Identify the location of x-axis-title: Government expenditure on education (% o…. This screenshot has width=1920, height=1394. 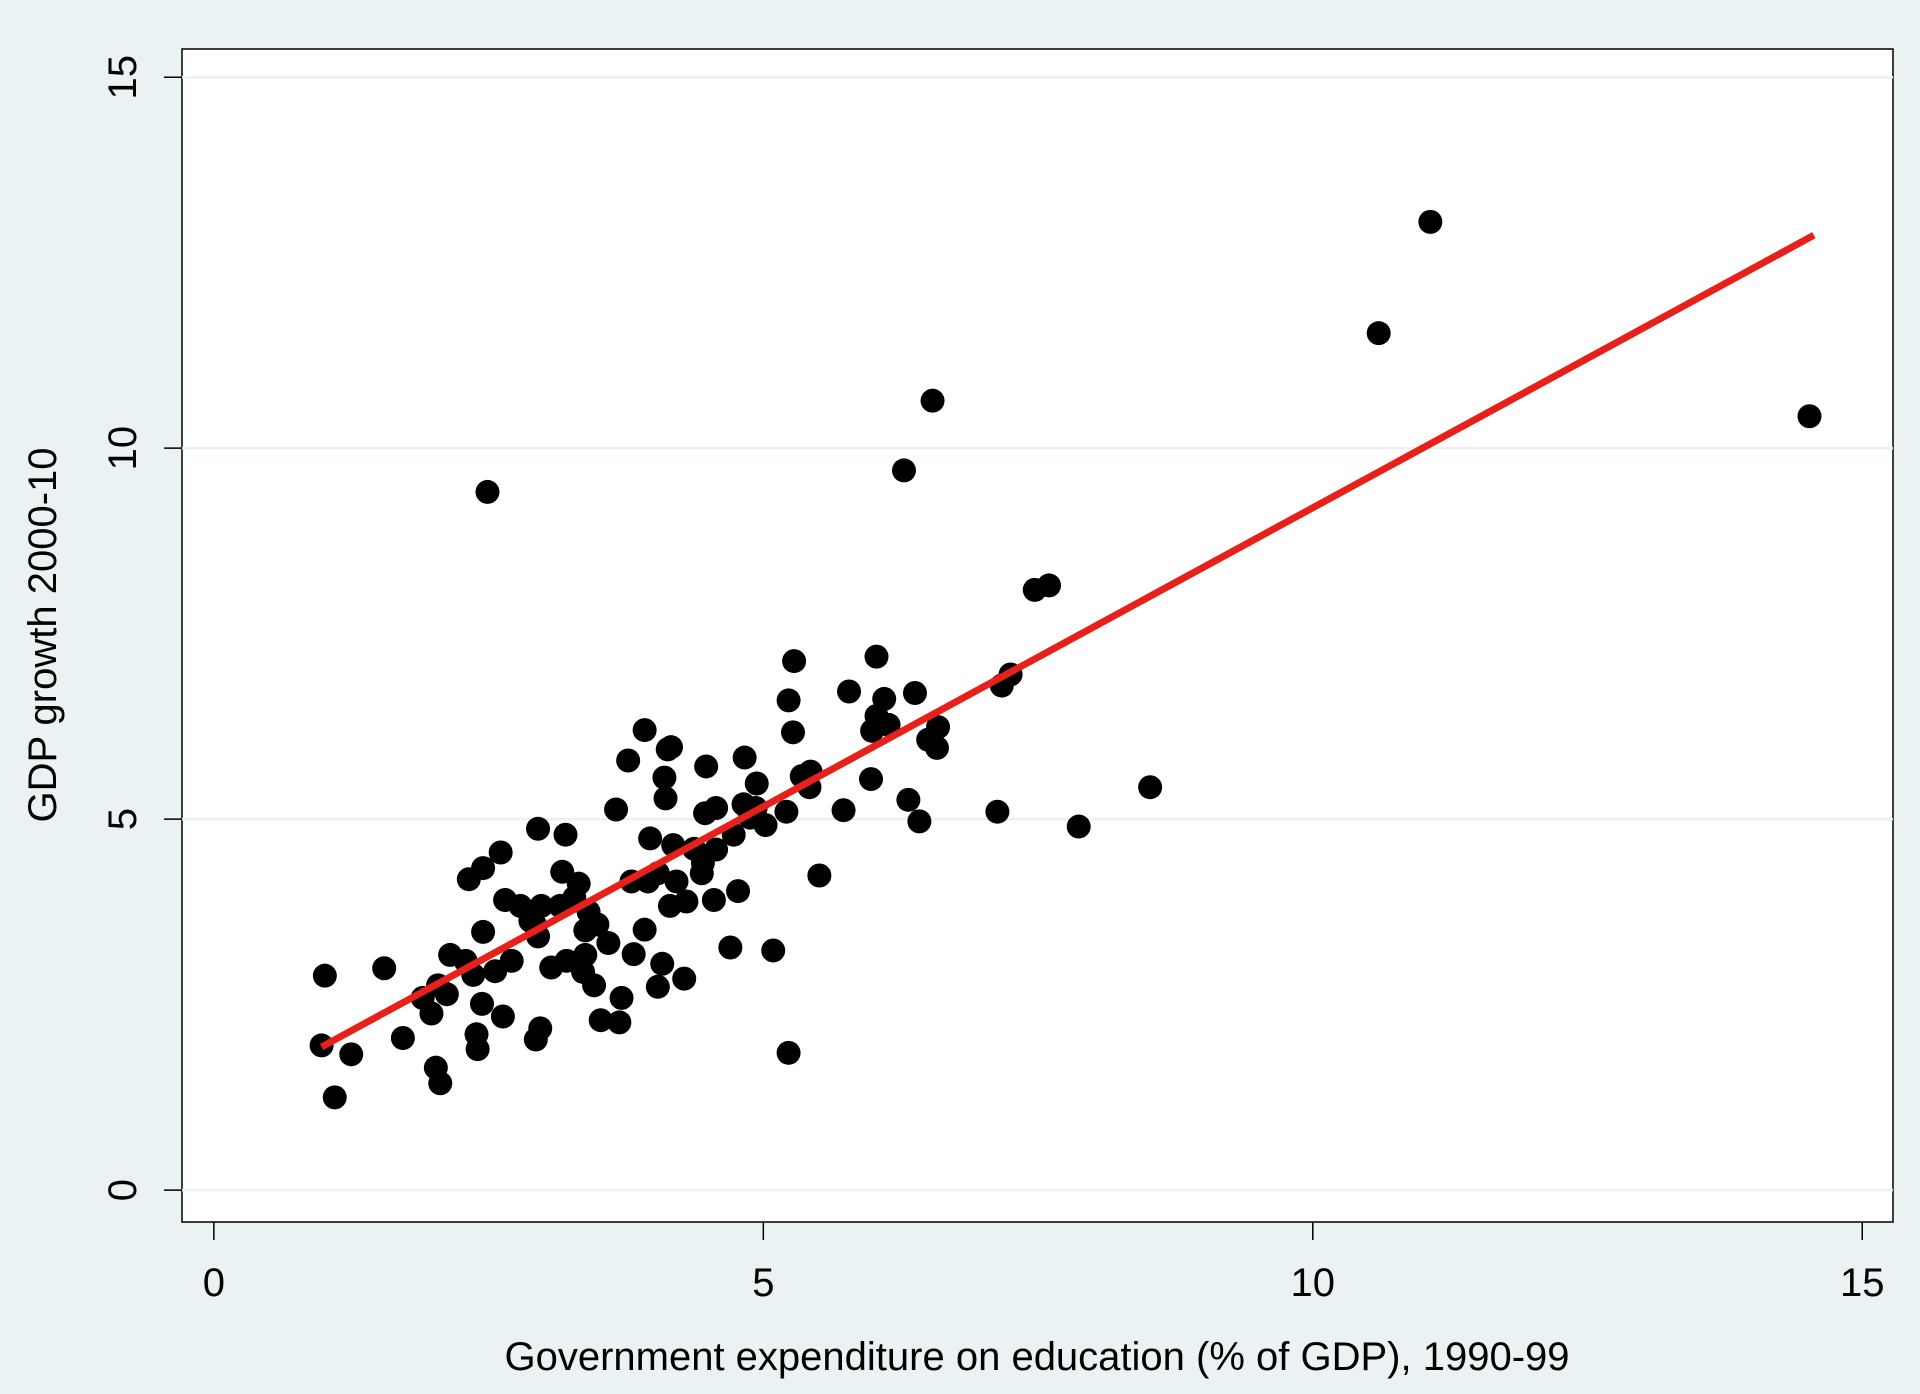
(1036, 1357).